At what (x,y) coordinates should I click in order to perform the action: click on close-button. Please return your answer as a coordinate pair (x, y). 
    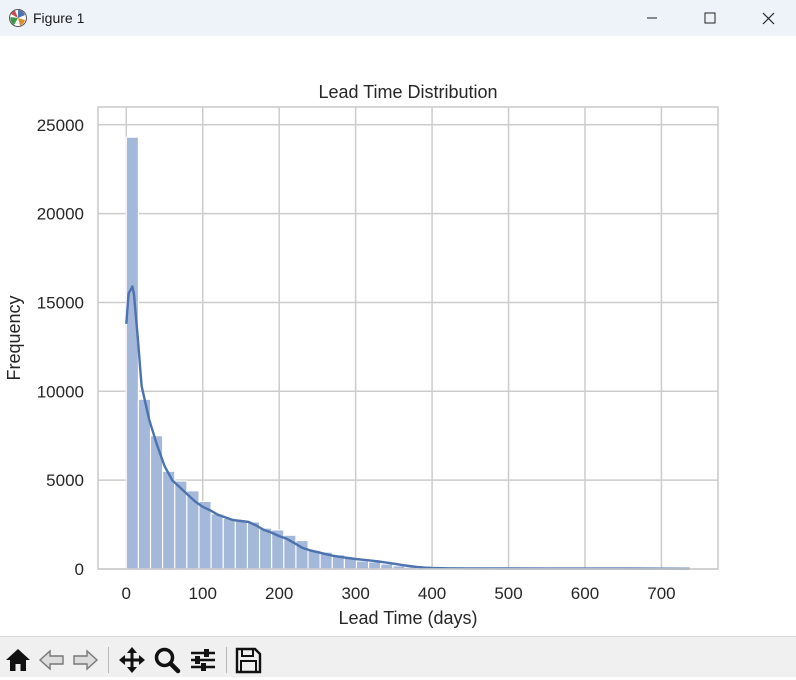
    Looking at the image, I should click on (767, 18).